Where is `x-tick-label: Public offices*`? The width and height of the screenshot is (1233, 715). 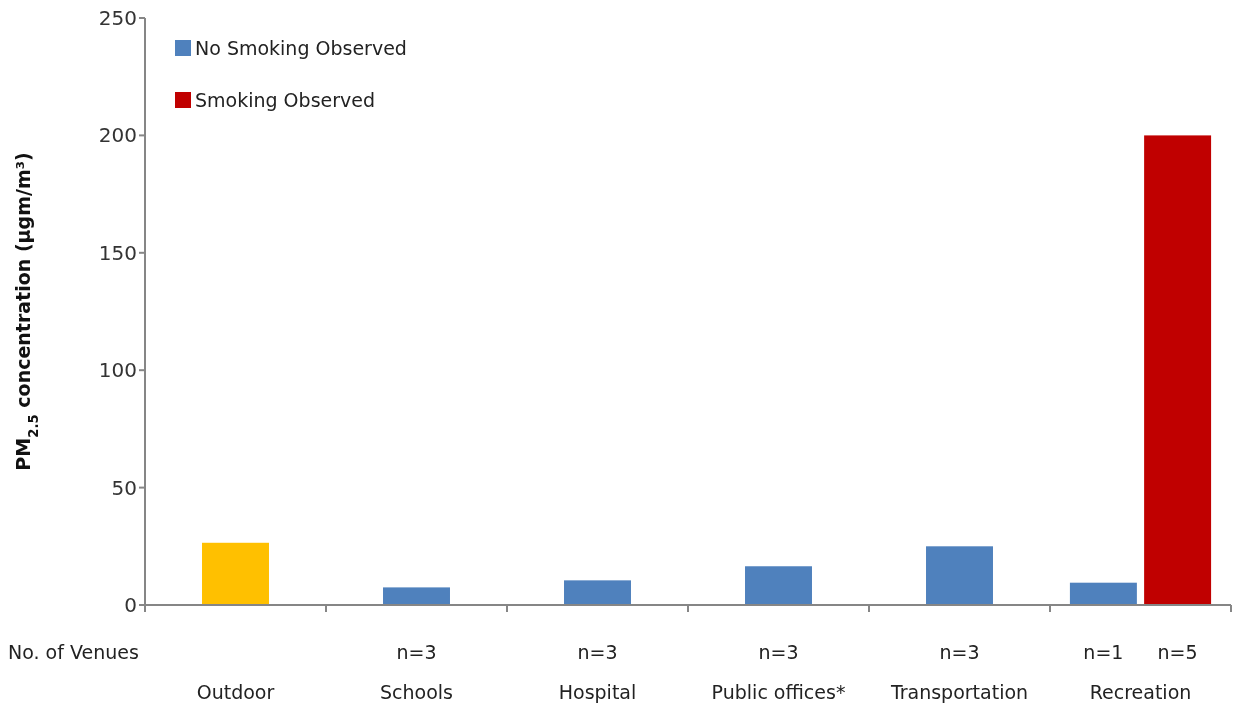 x-tick-label: Public offices* is located at coordinates (778, 692).